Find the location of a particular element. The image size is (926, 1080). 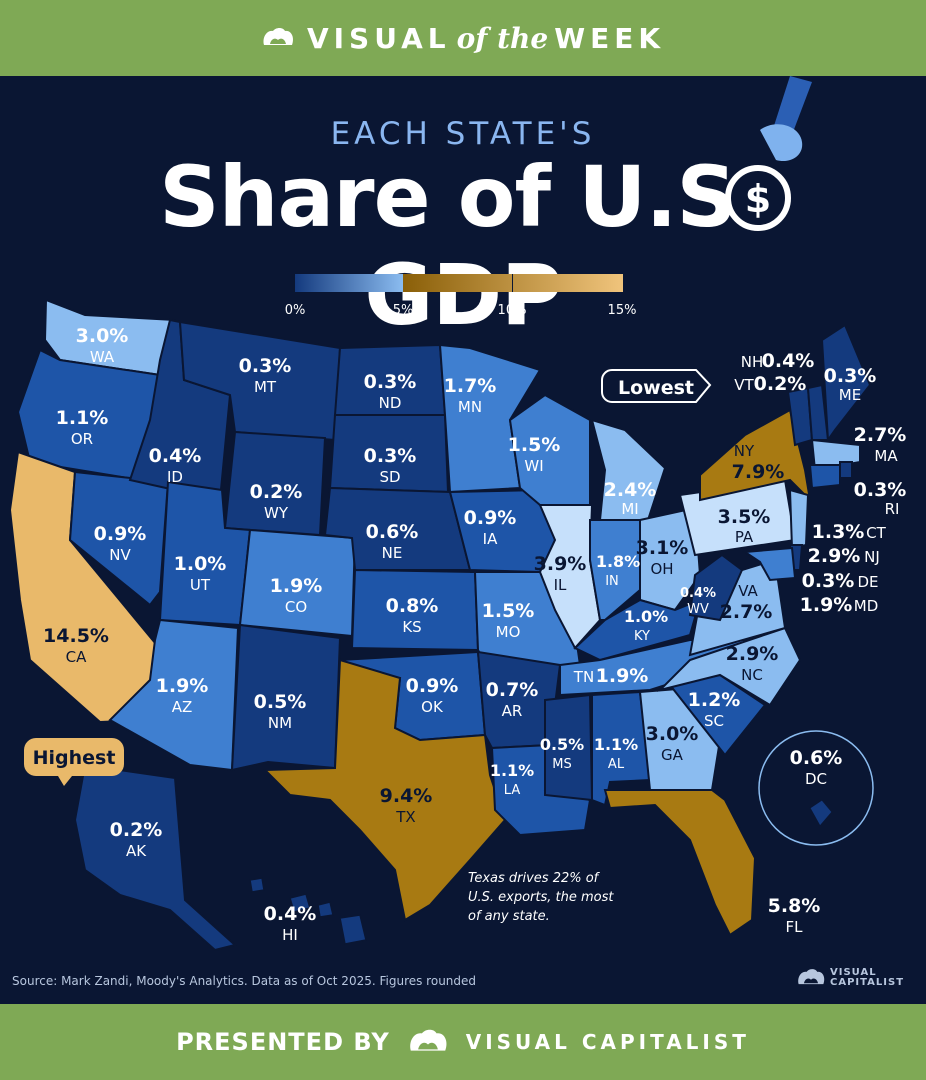

state-abbr-co: CO is located at coordinates (296, 607).